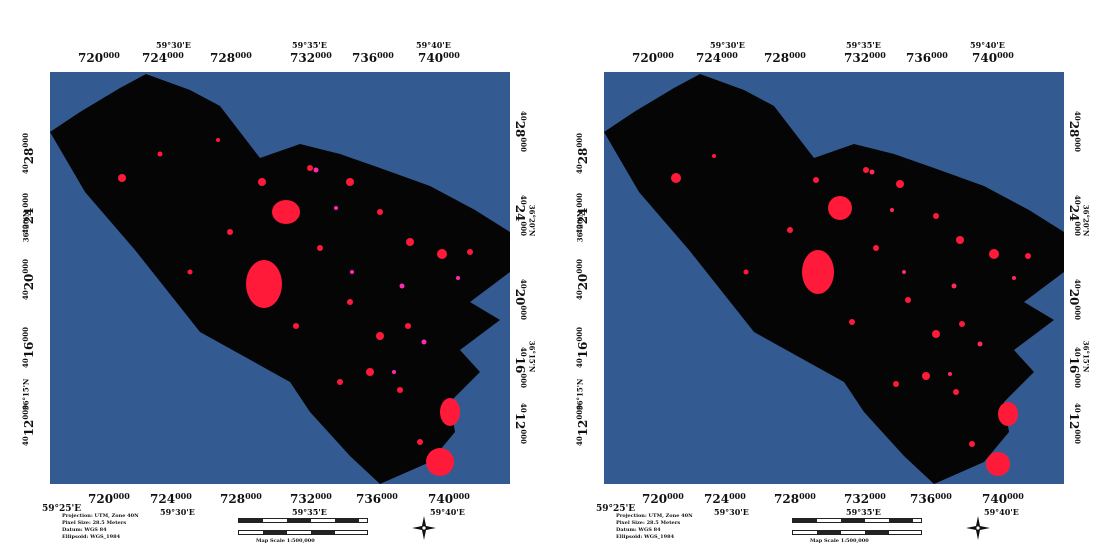 Image resolution: width=1108 pixels, height=552 pixels. What do you see at coordinates (863, 45) in the screenshot?
I see `geo-top-label: 59°35'E` at bounding box center [863, 45].